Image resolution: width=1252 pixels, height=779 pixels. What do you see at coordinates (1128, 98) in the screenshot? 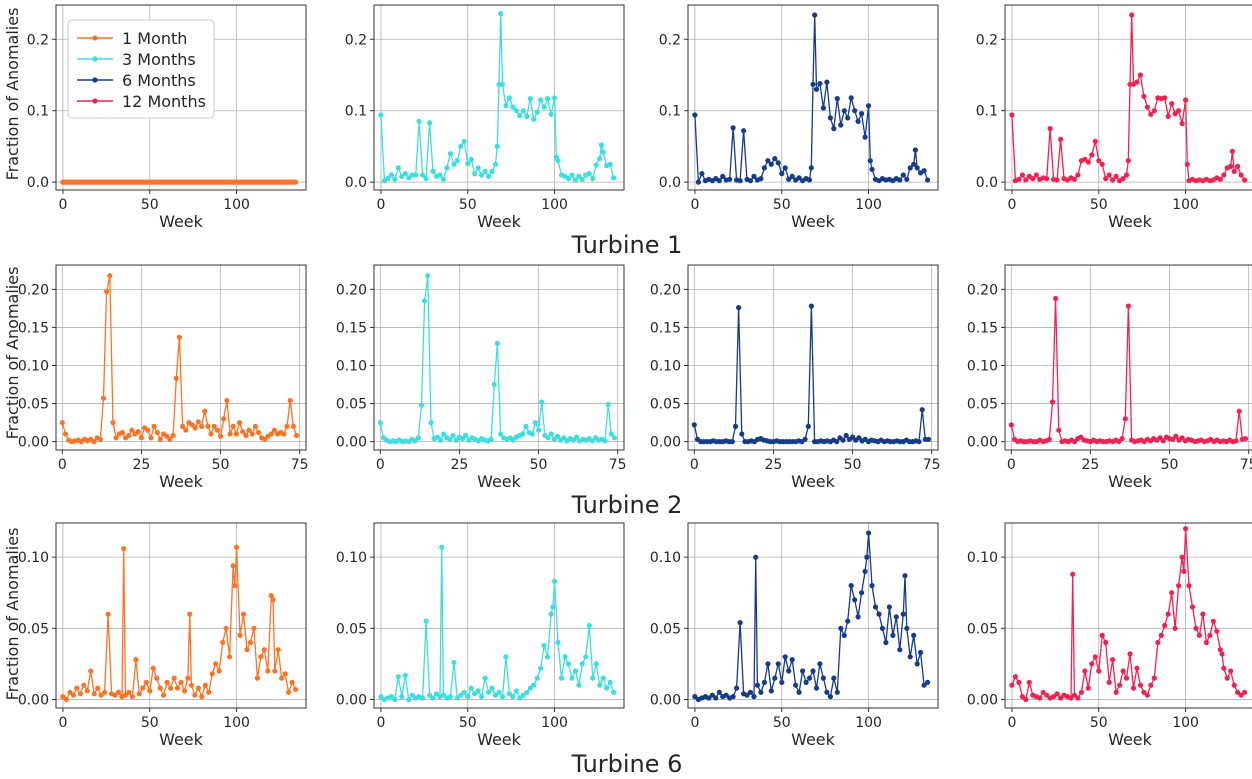
I see `series-line-12-months` at bounding box center [1128, 98].